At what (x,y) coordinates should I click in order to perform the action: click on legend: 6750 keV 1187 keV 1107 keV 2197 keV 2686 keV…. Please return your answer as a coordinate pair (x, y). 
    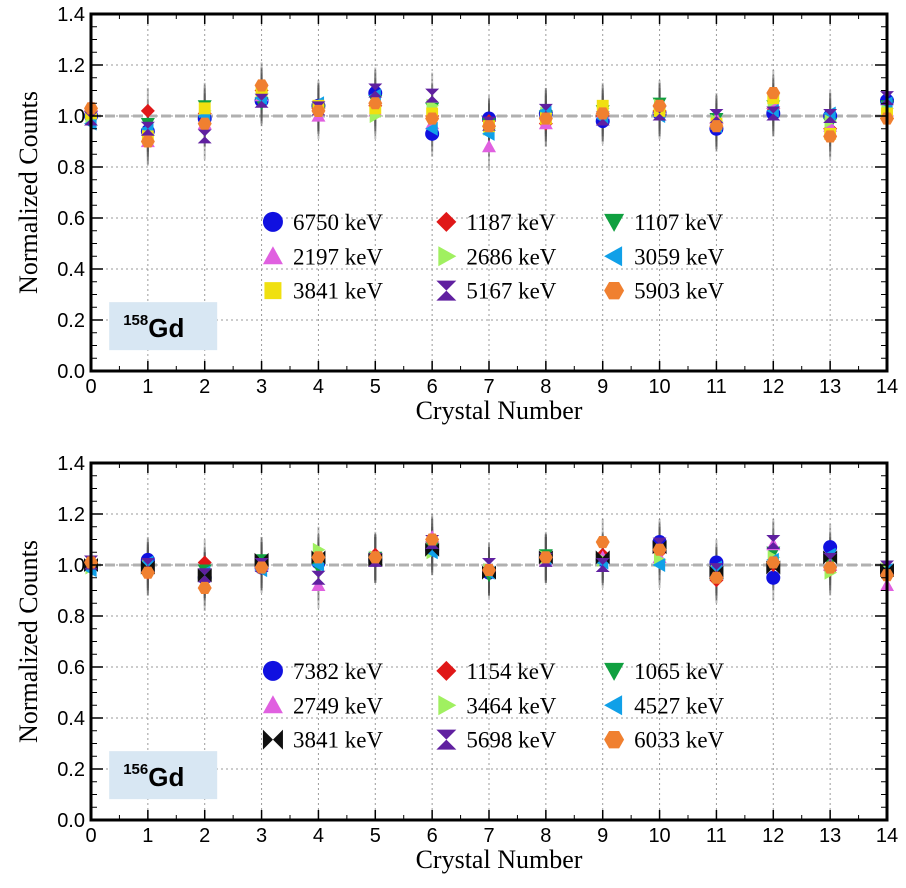
    Looking at the image, I should click on (493, 257).